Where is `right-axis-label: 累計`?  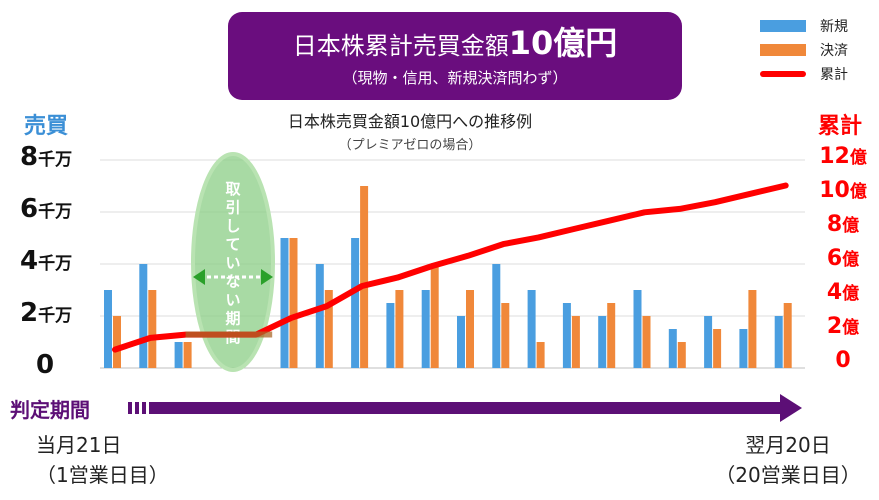
right-axis-label: 累計 is located at coordinates (840, 126).